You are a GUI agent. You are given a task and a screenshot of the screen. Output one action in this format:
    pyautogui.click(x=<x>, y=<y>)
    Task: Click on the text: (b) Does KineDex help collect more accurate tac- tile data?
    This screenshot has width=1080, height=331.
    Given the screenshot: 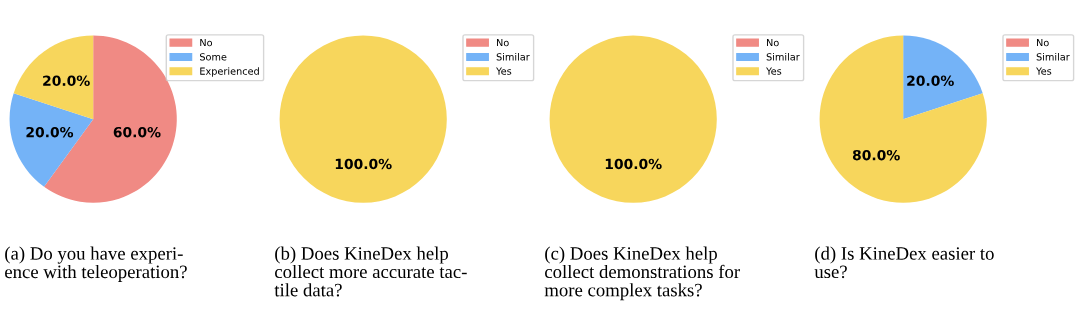 What is the action you would take?
    pyautogui.click(x=370, y=271)
    